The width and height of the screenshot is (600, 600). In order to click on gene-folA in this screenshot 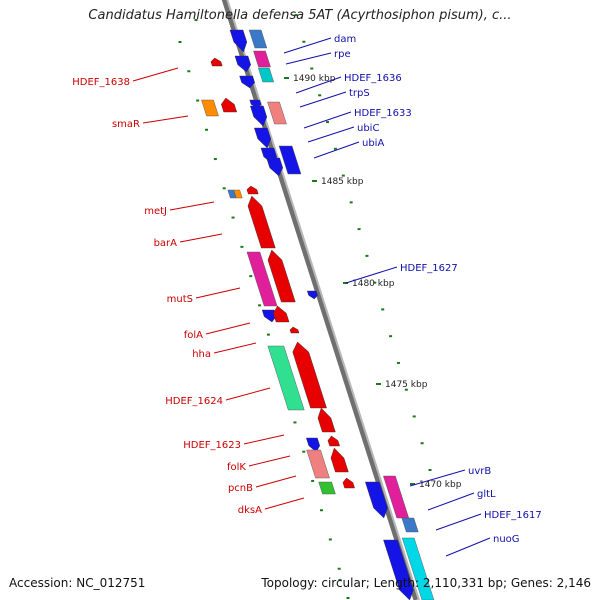, I will do `click(281, 314)`.